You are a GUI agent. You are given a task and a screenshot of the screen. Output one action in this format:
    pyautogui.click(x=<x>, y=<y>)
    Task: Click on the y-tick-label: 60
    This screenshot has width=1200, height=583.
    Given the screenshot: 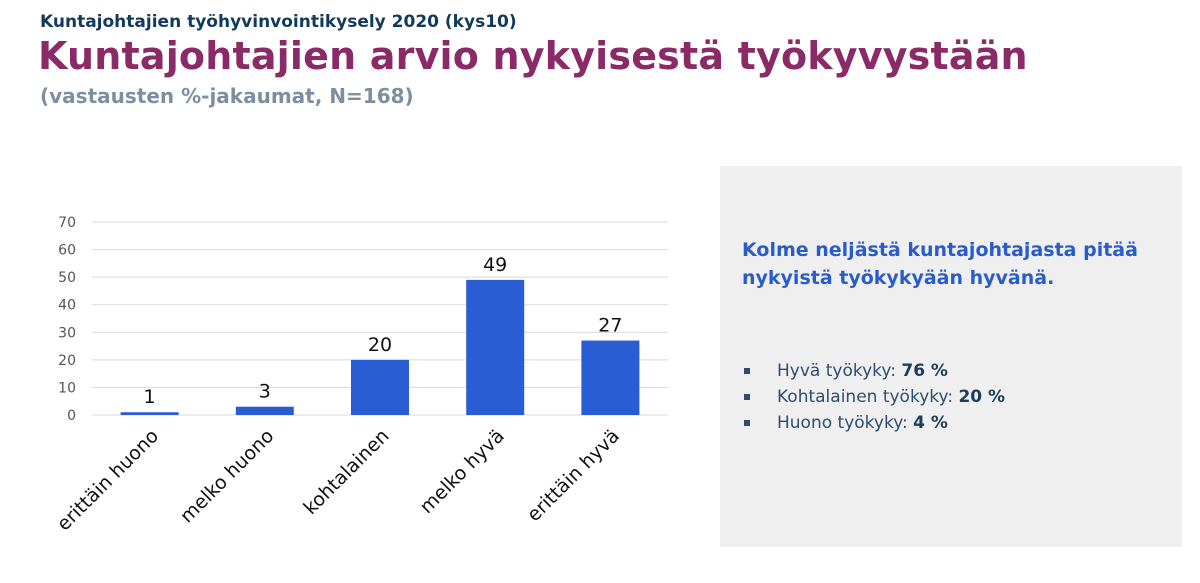 What is the action you would take?
    pyautogui.click(x=67, y=251)
    